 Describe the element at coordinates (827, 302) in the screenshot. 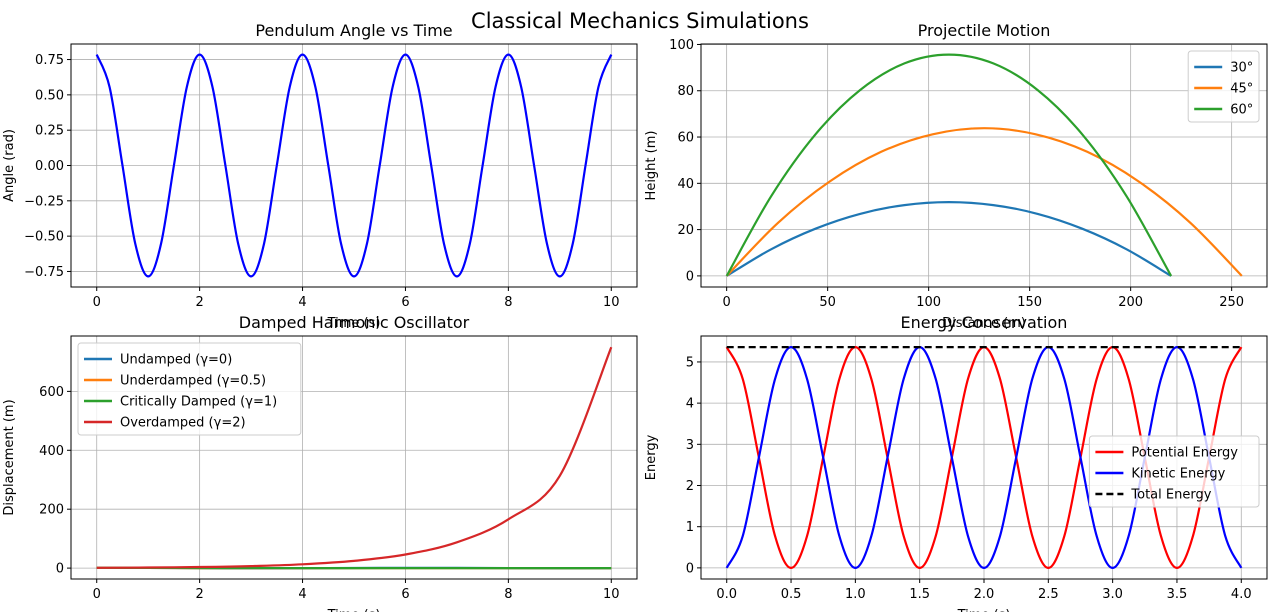

I see `x-tick-label: 50` at that location.